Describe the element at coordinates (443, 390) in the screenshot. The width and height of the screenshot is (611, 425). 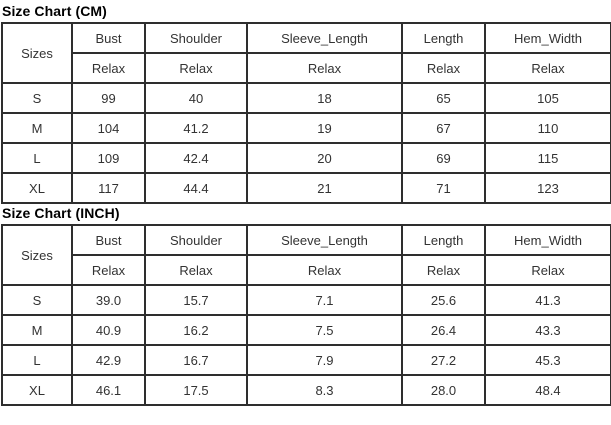
I see `value-cell: 28.0` at that location.